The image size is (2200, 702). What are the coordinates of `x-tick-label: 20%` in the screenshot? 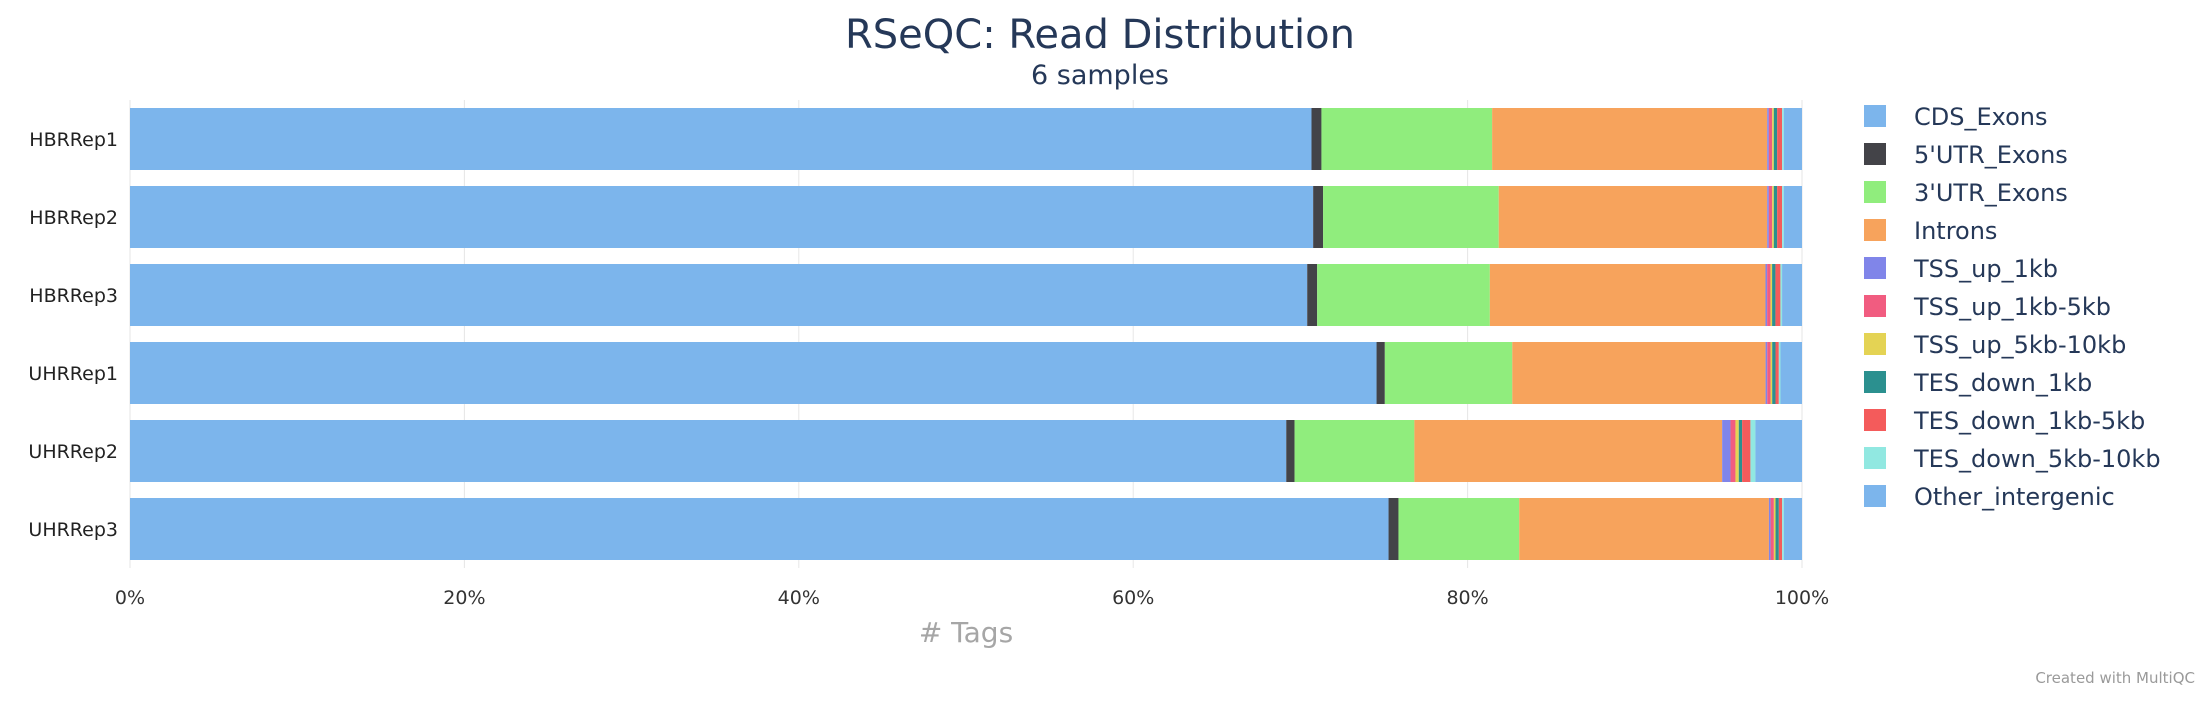 It's located at (464, 598).